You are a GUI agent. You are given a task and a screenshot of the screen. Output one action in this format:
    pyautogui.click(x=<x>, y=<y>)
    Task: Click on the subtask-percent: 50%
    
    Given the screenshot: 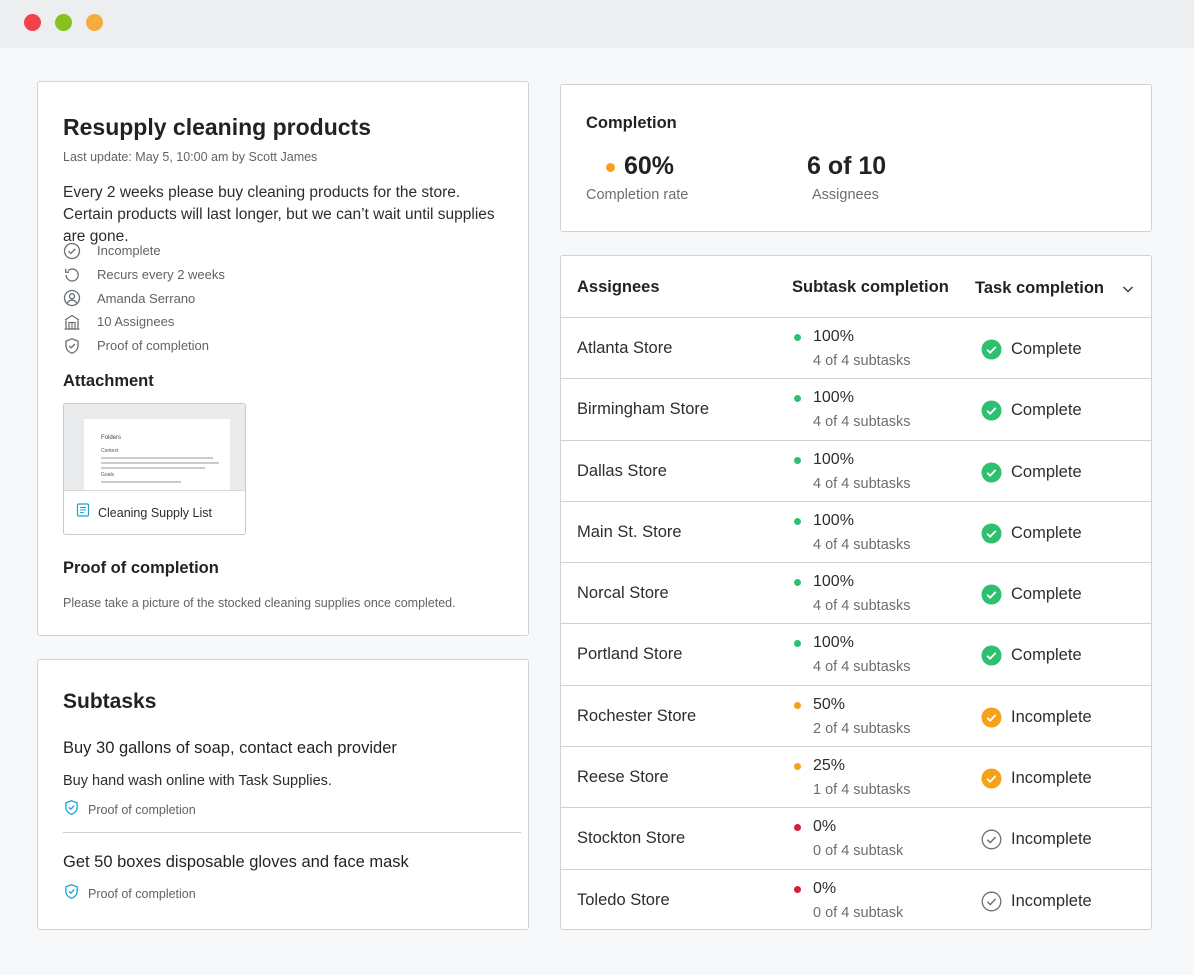 What is the action you would take?
    pyautogui.click(x=829, y=704)
    